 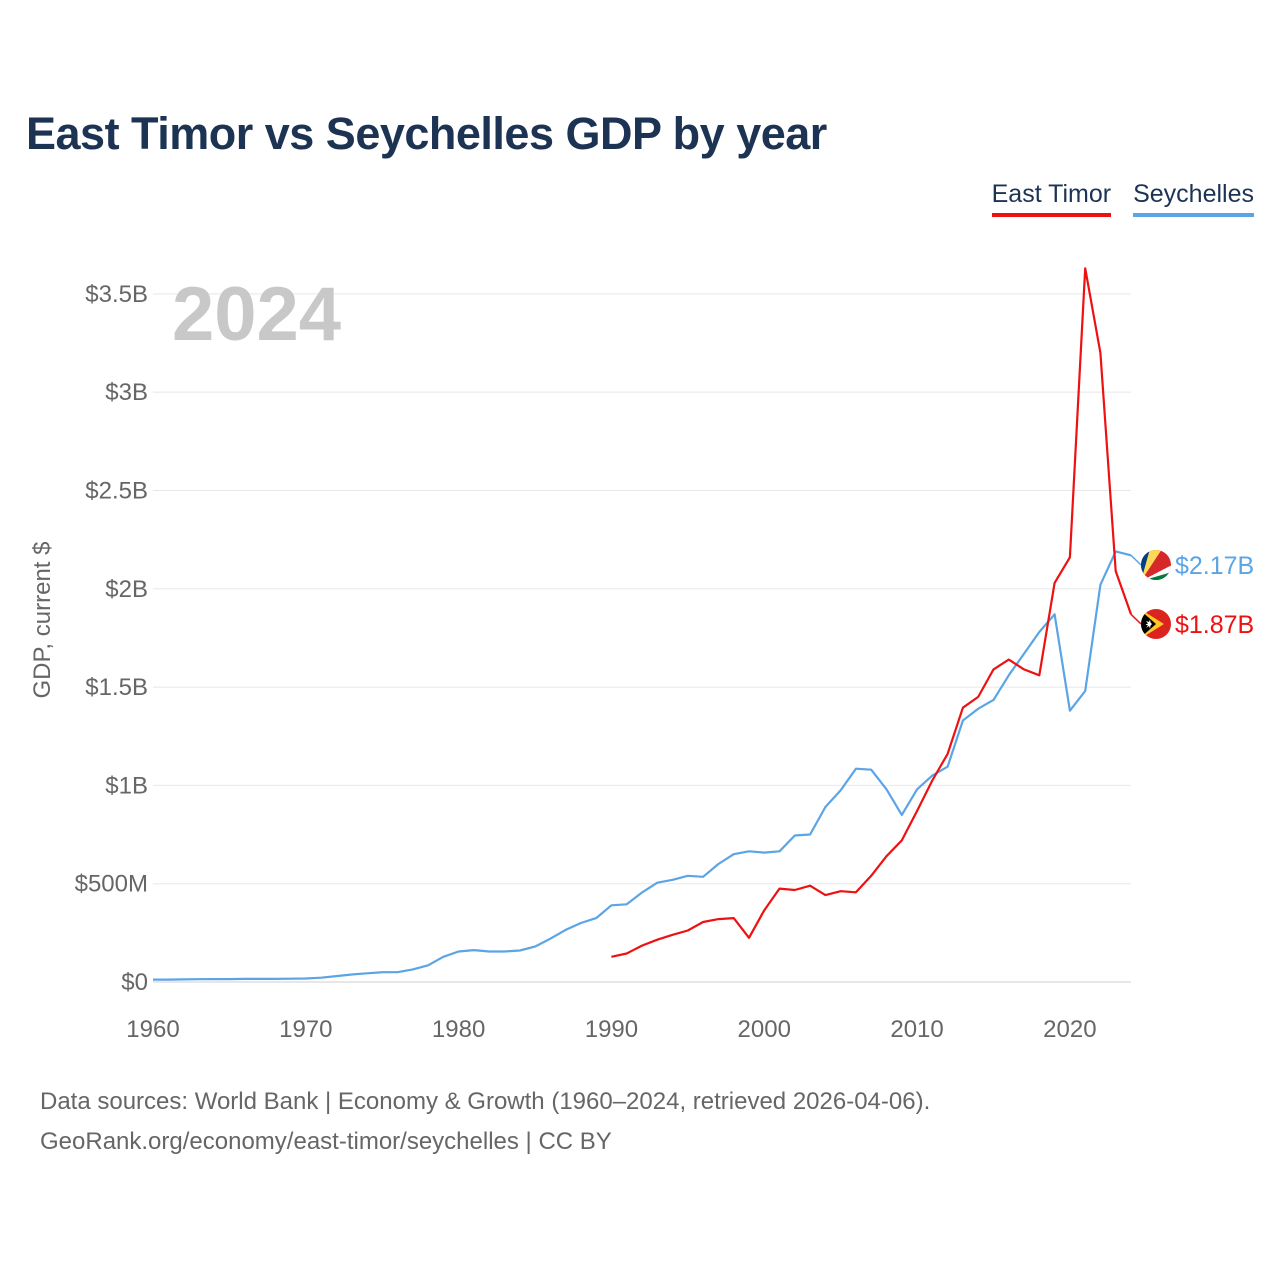 What do you see at coordinates (134, 982) in the screenshot?
I see `y-tick-label: $0` at bounding box center [134, 982].